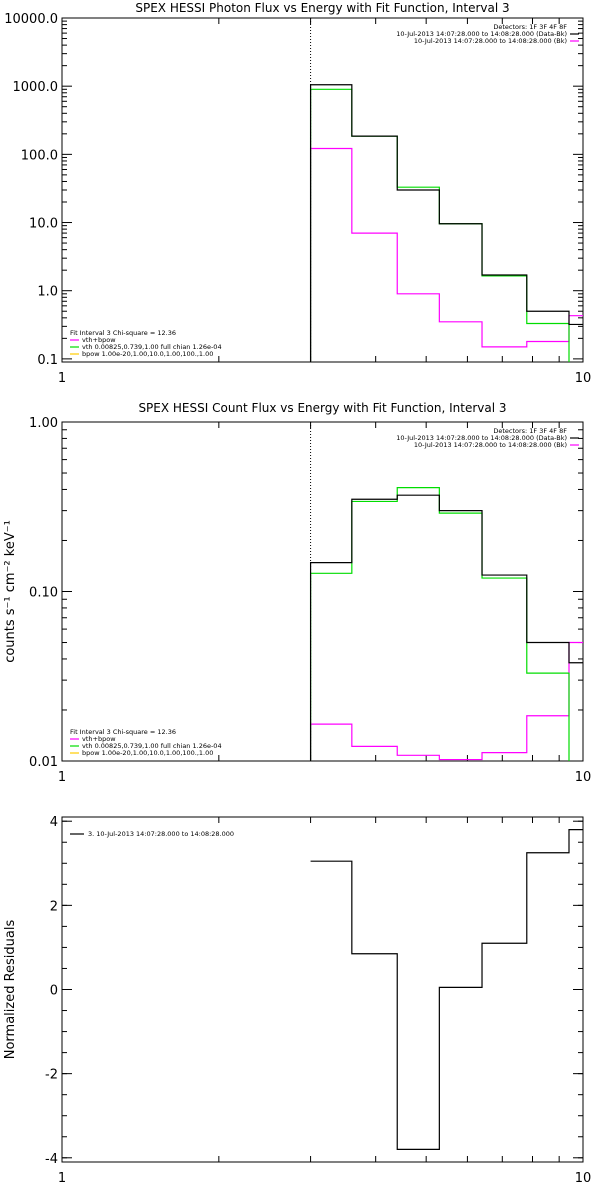 The width and height of the screenshot is (600, 1200). Describe the element at coordinates (43, 224) in the screenshot. I see `y-tick-label: 10.0` at that location.